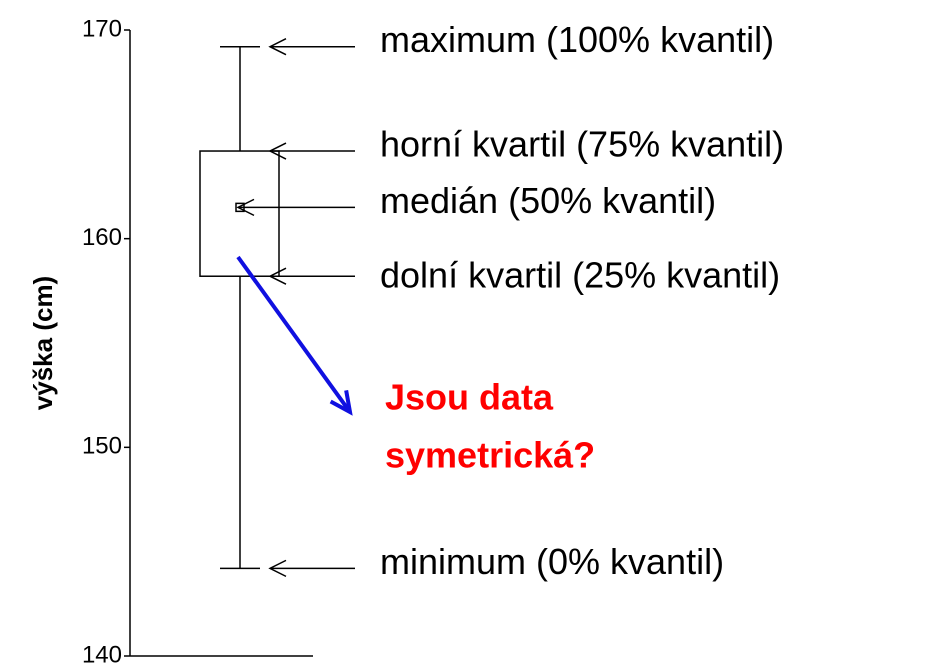  Describe the element at coordinates (548, 200) in the screenshot. I see `annotation-label: medián (50% kvantil)` at that location.